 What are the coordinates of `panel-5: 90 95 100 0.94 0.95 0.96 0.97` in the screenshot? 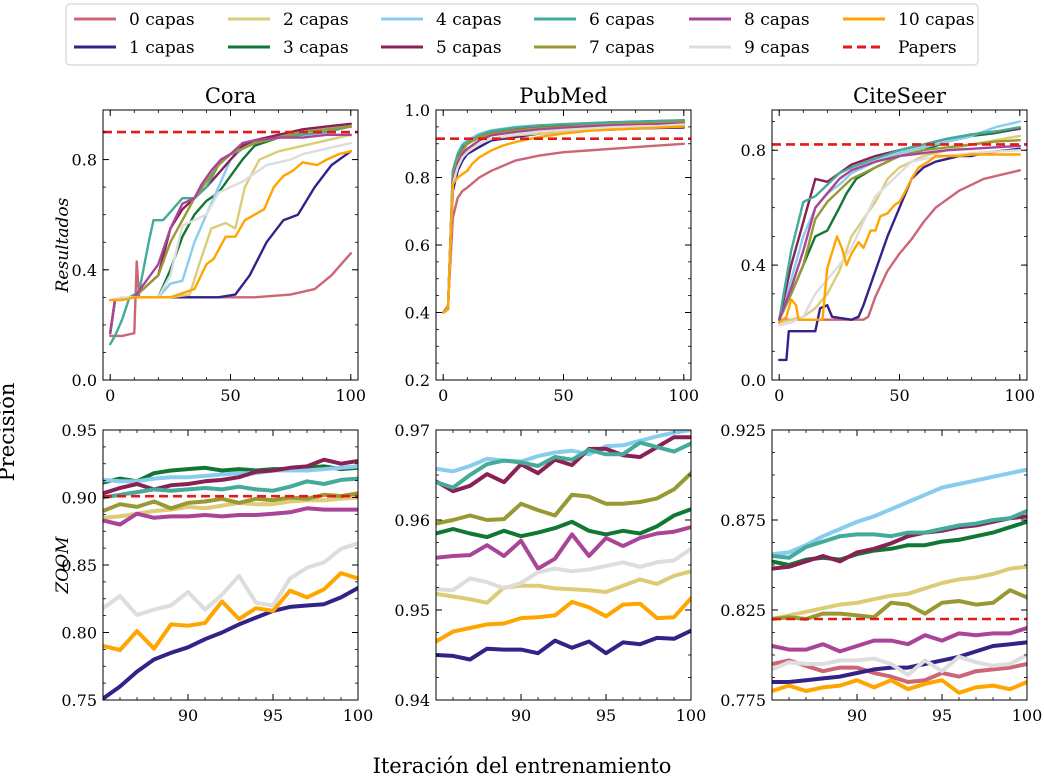 It's located at (550, 573).